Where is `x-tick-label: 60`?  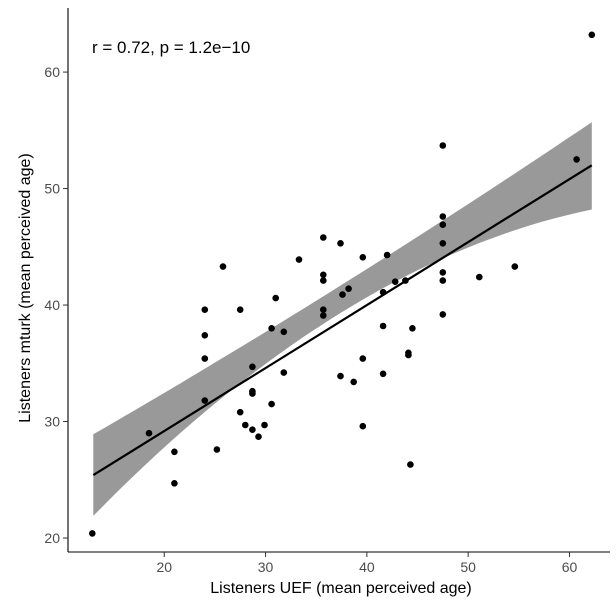 x-tick-label: 60 is located at coordinates (570, 567).